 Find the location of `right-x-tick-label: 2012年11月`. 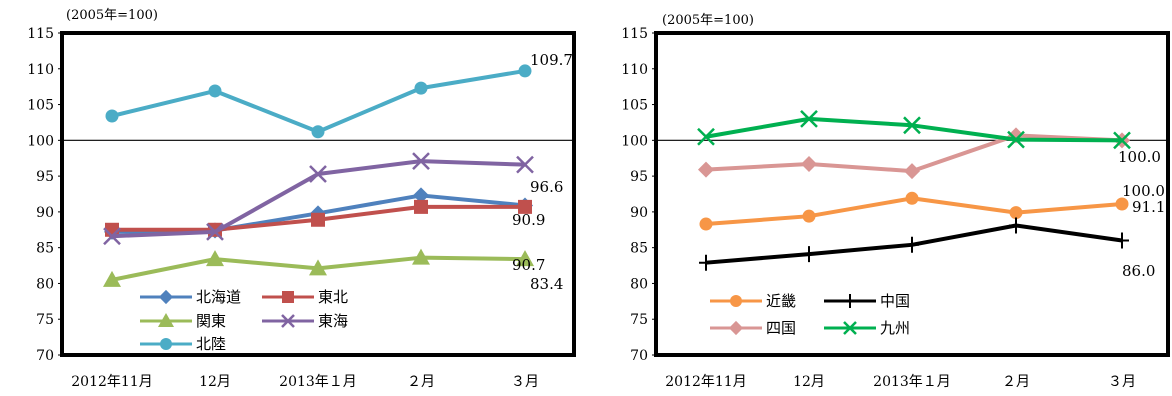

right-x-tick-label: 2012年11月 is located at coordinates (705, 382).